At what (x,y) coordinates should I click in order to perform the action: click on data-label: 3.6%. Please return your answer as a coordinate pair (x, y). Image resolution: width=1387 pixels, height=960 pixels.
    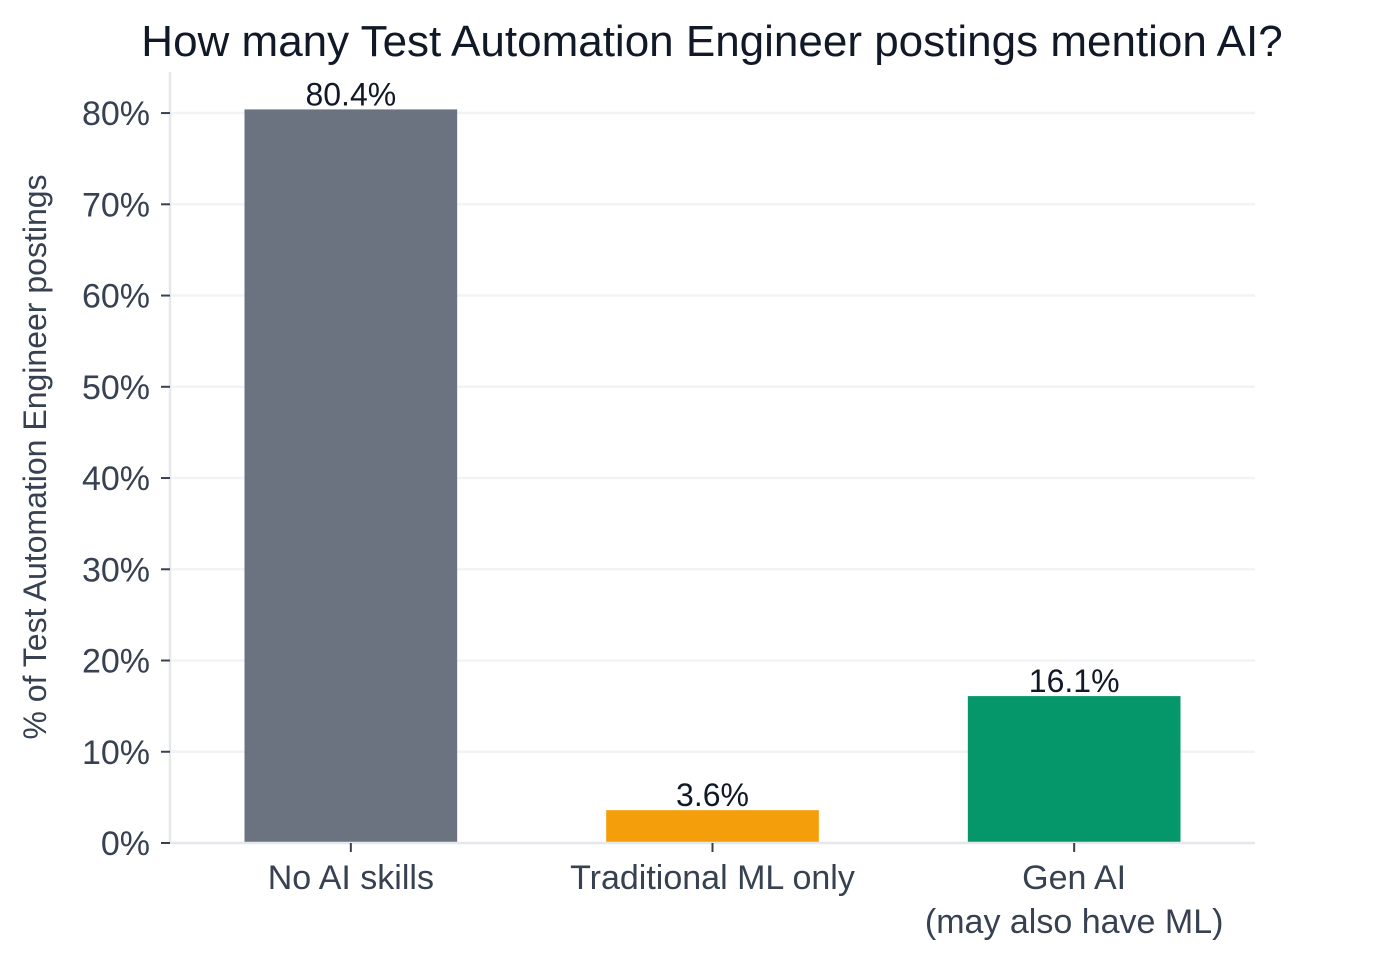
    Looking at the image, I should click on (712, 795).